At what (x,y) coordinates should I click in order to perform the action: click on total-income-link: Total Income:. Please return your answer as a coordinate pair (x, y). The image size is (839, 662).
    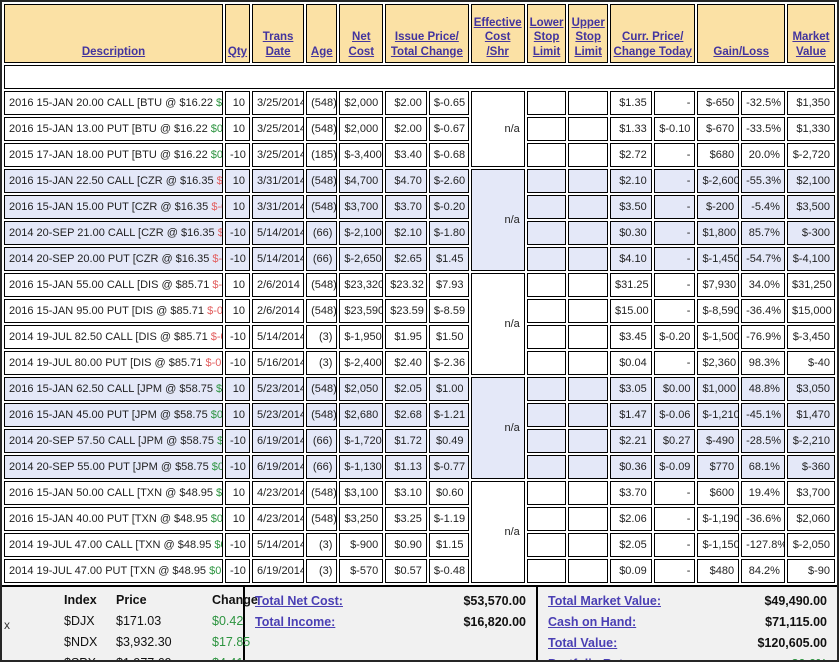
    Looking at the image, I should click on (295, 622).